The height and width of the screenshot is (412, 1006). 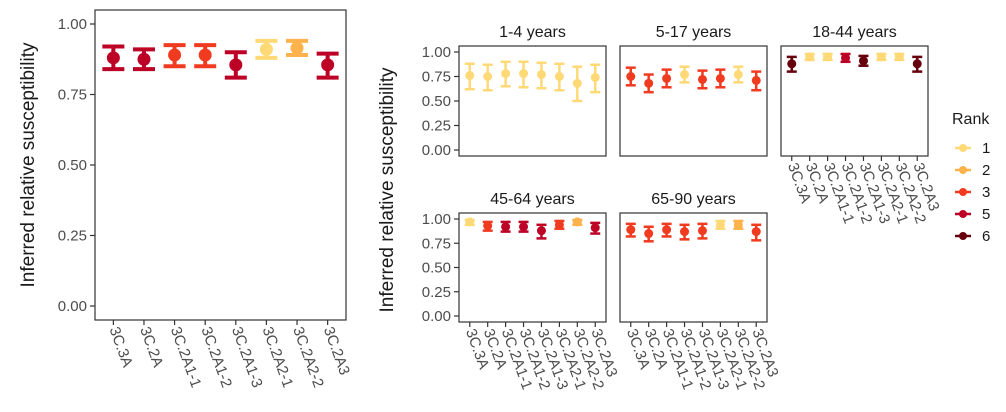 What do you see at coordinates (532, 32) in the screenshot?
I see `facet-title: 1-4 years` at bounding box center [532, 32].